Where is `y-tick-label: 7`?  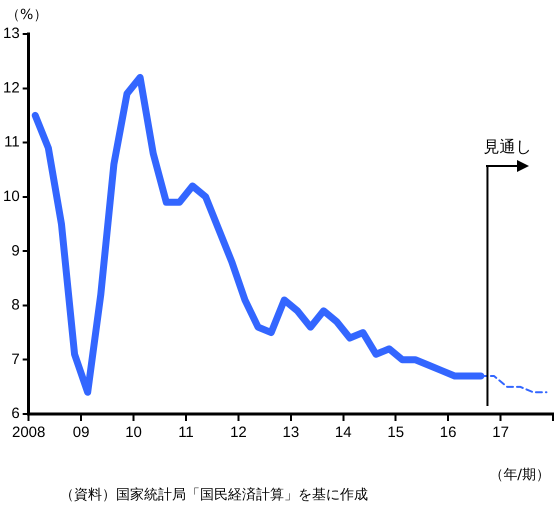
y-tick-label: 7 is located at coordinates (15, 359).